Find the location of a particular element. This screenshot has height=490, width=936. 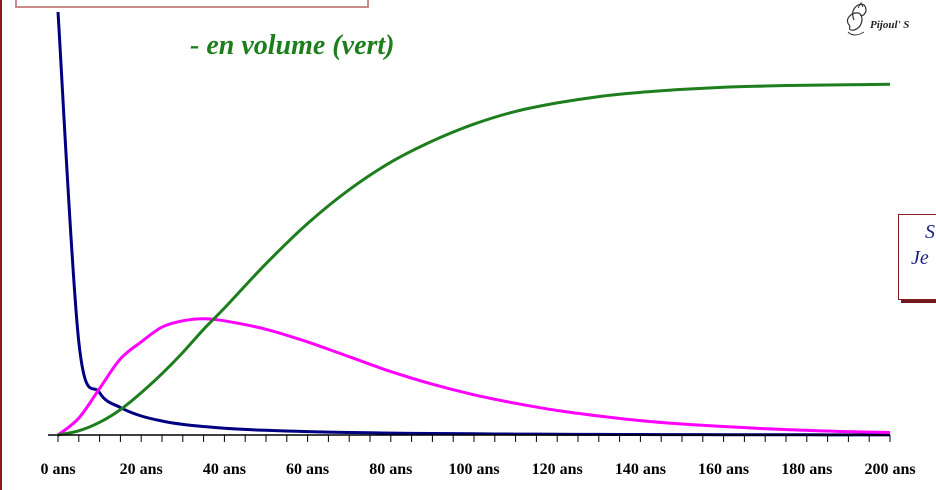

x-tick-label: 80 ans is located at coordinates (390, 469).